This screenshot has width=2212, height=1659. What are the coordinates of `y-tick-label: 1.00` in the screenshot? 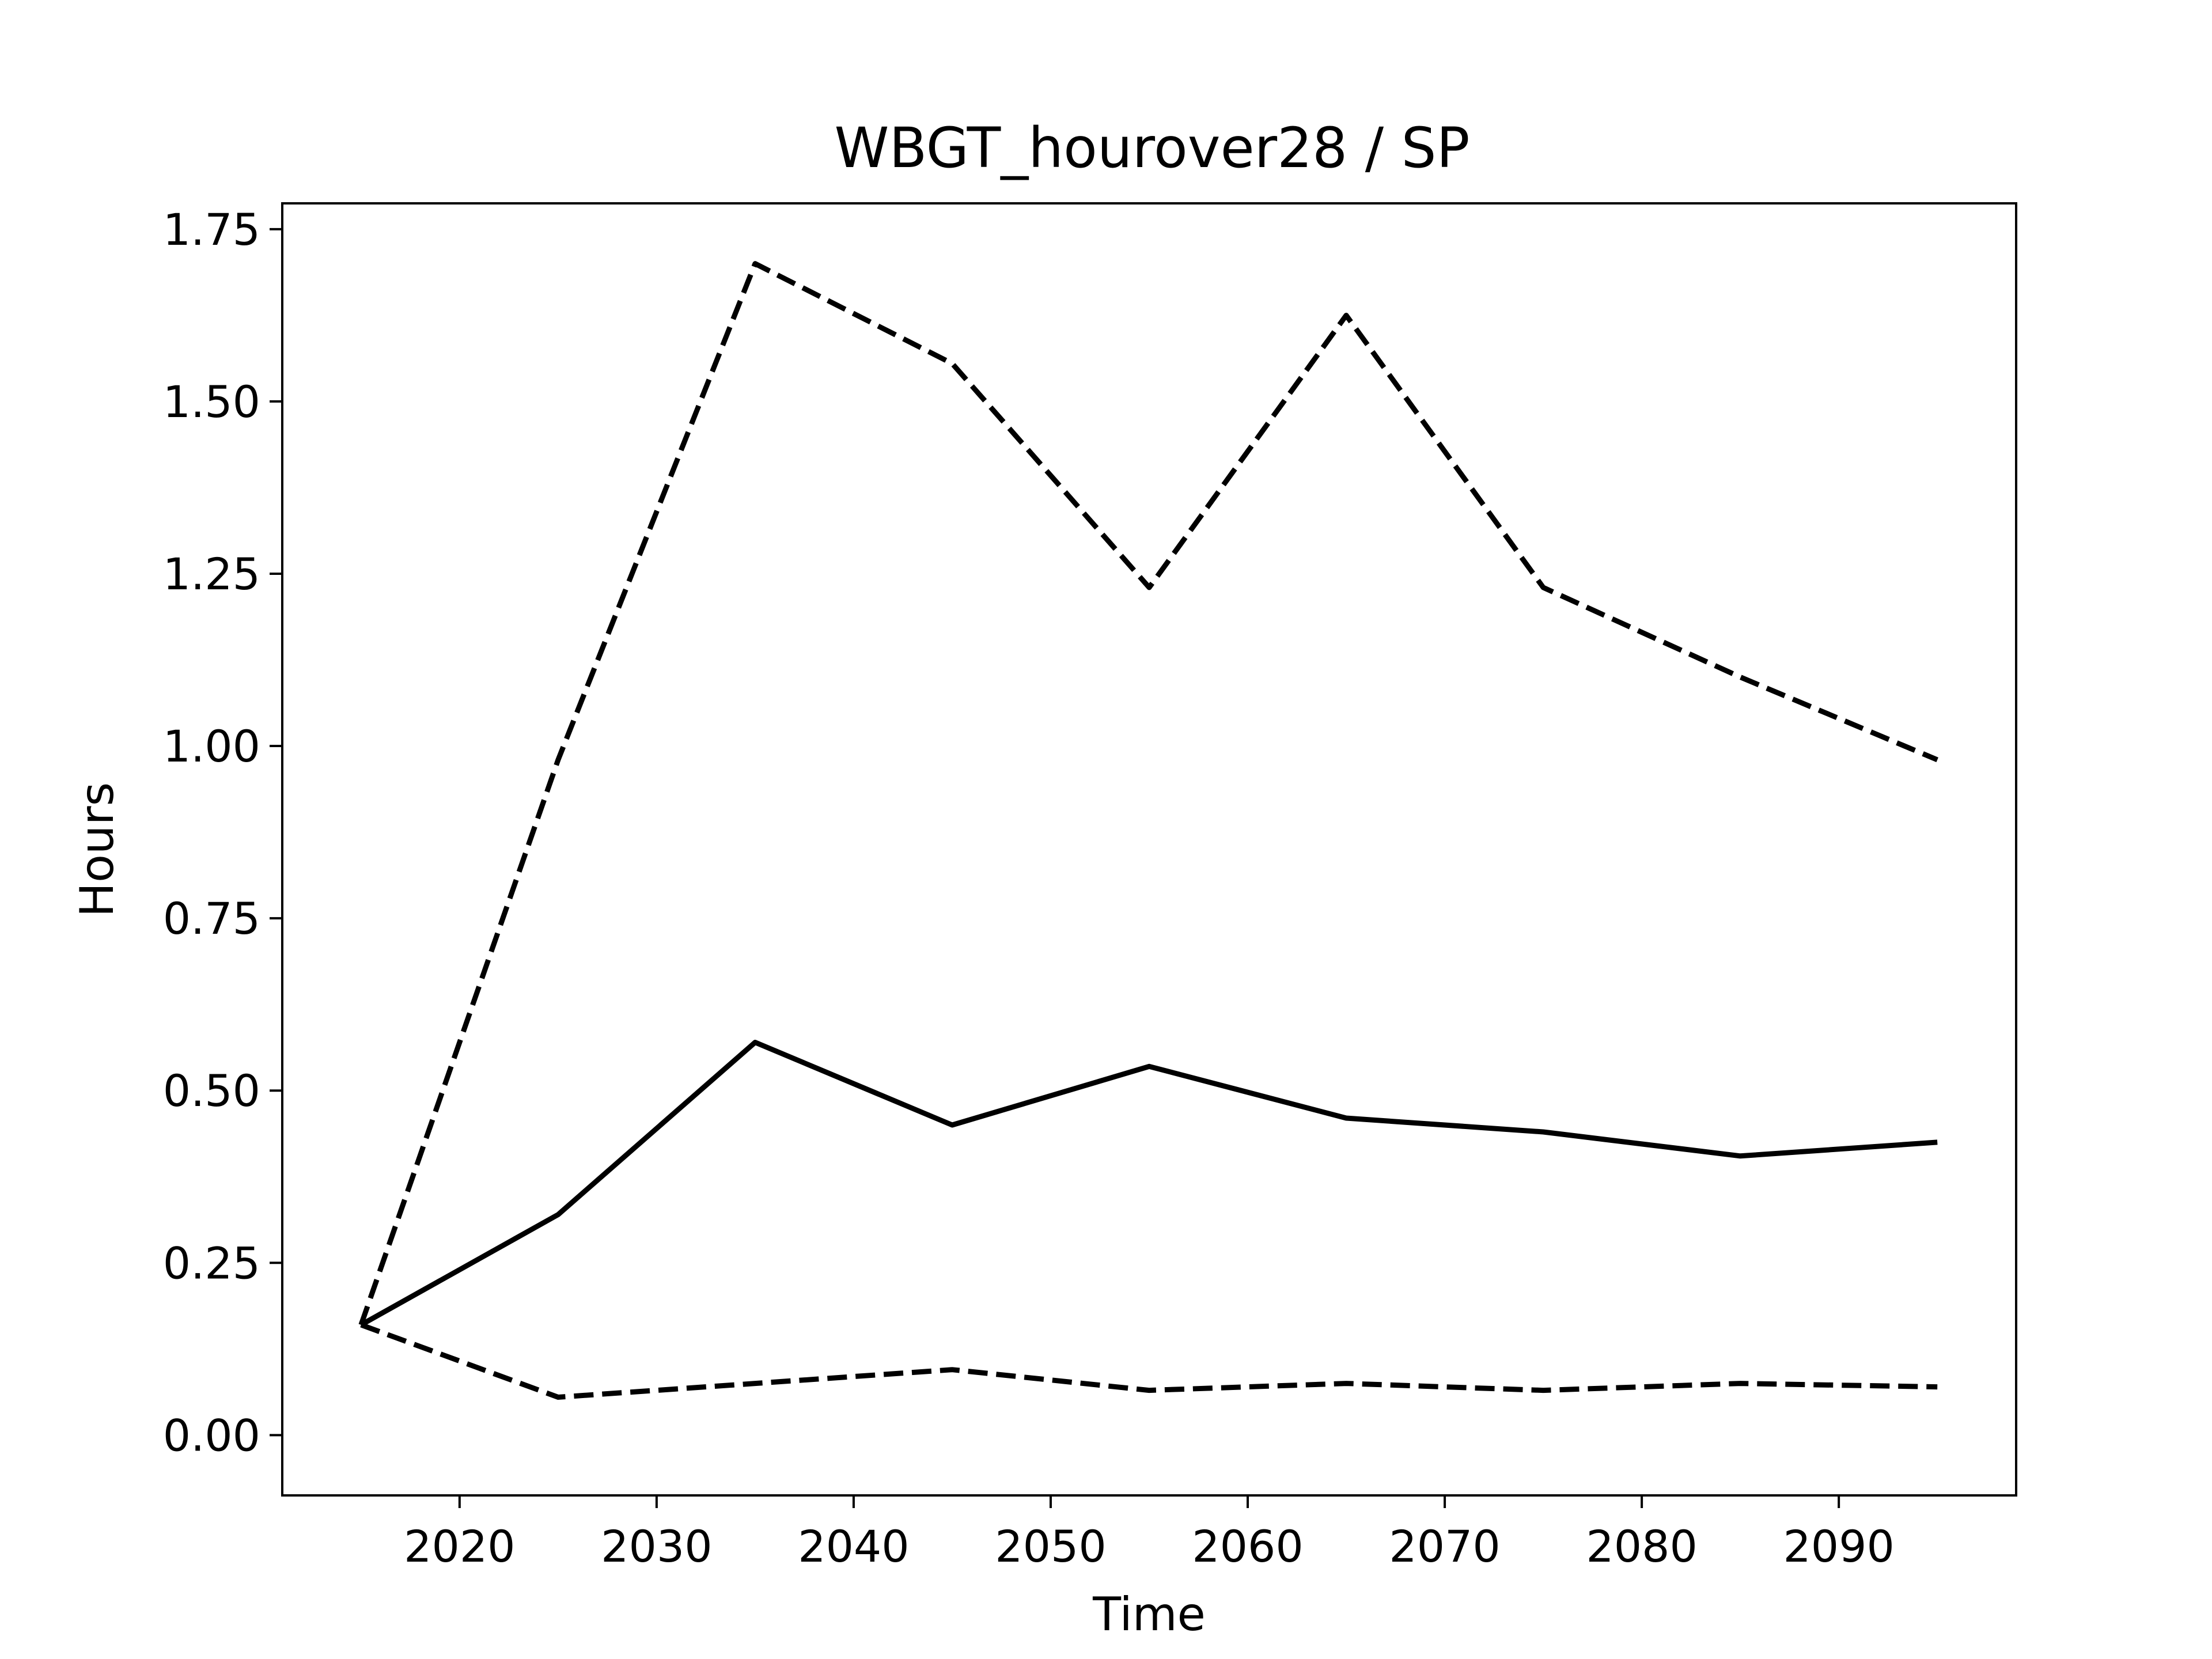 It's located at (211, 746).